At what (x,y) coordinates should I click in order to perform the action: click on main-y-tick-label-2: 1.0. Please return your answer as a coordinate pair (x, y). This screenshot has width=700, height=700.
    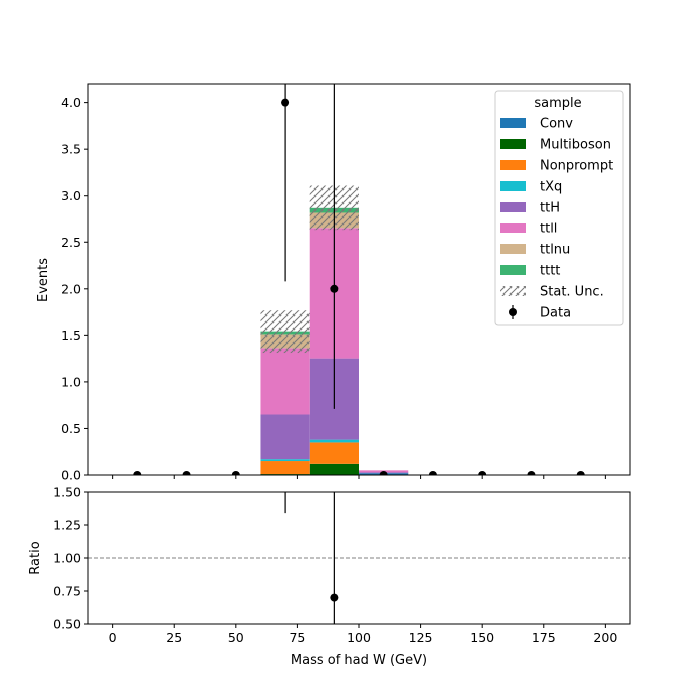
    Looking at the image, I should click on (71, 381).